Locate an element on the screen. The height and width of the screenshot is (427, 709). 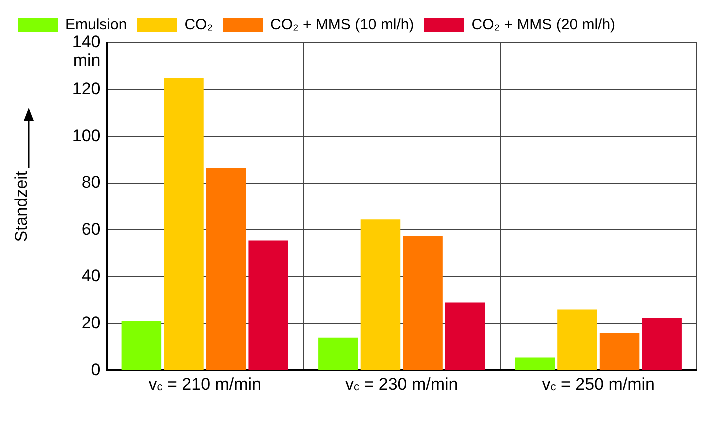
legend-label: CO₂ is located at coordinates (199, 25).